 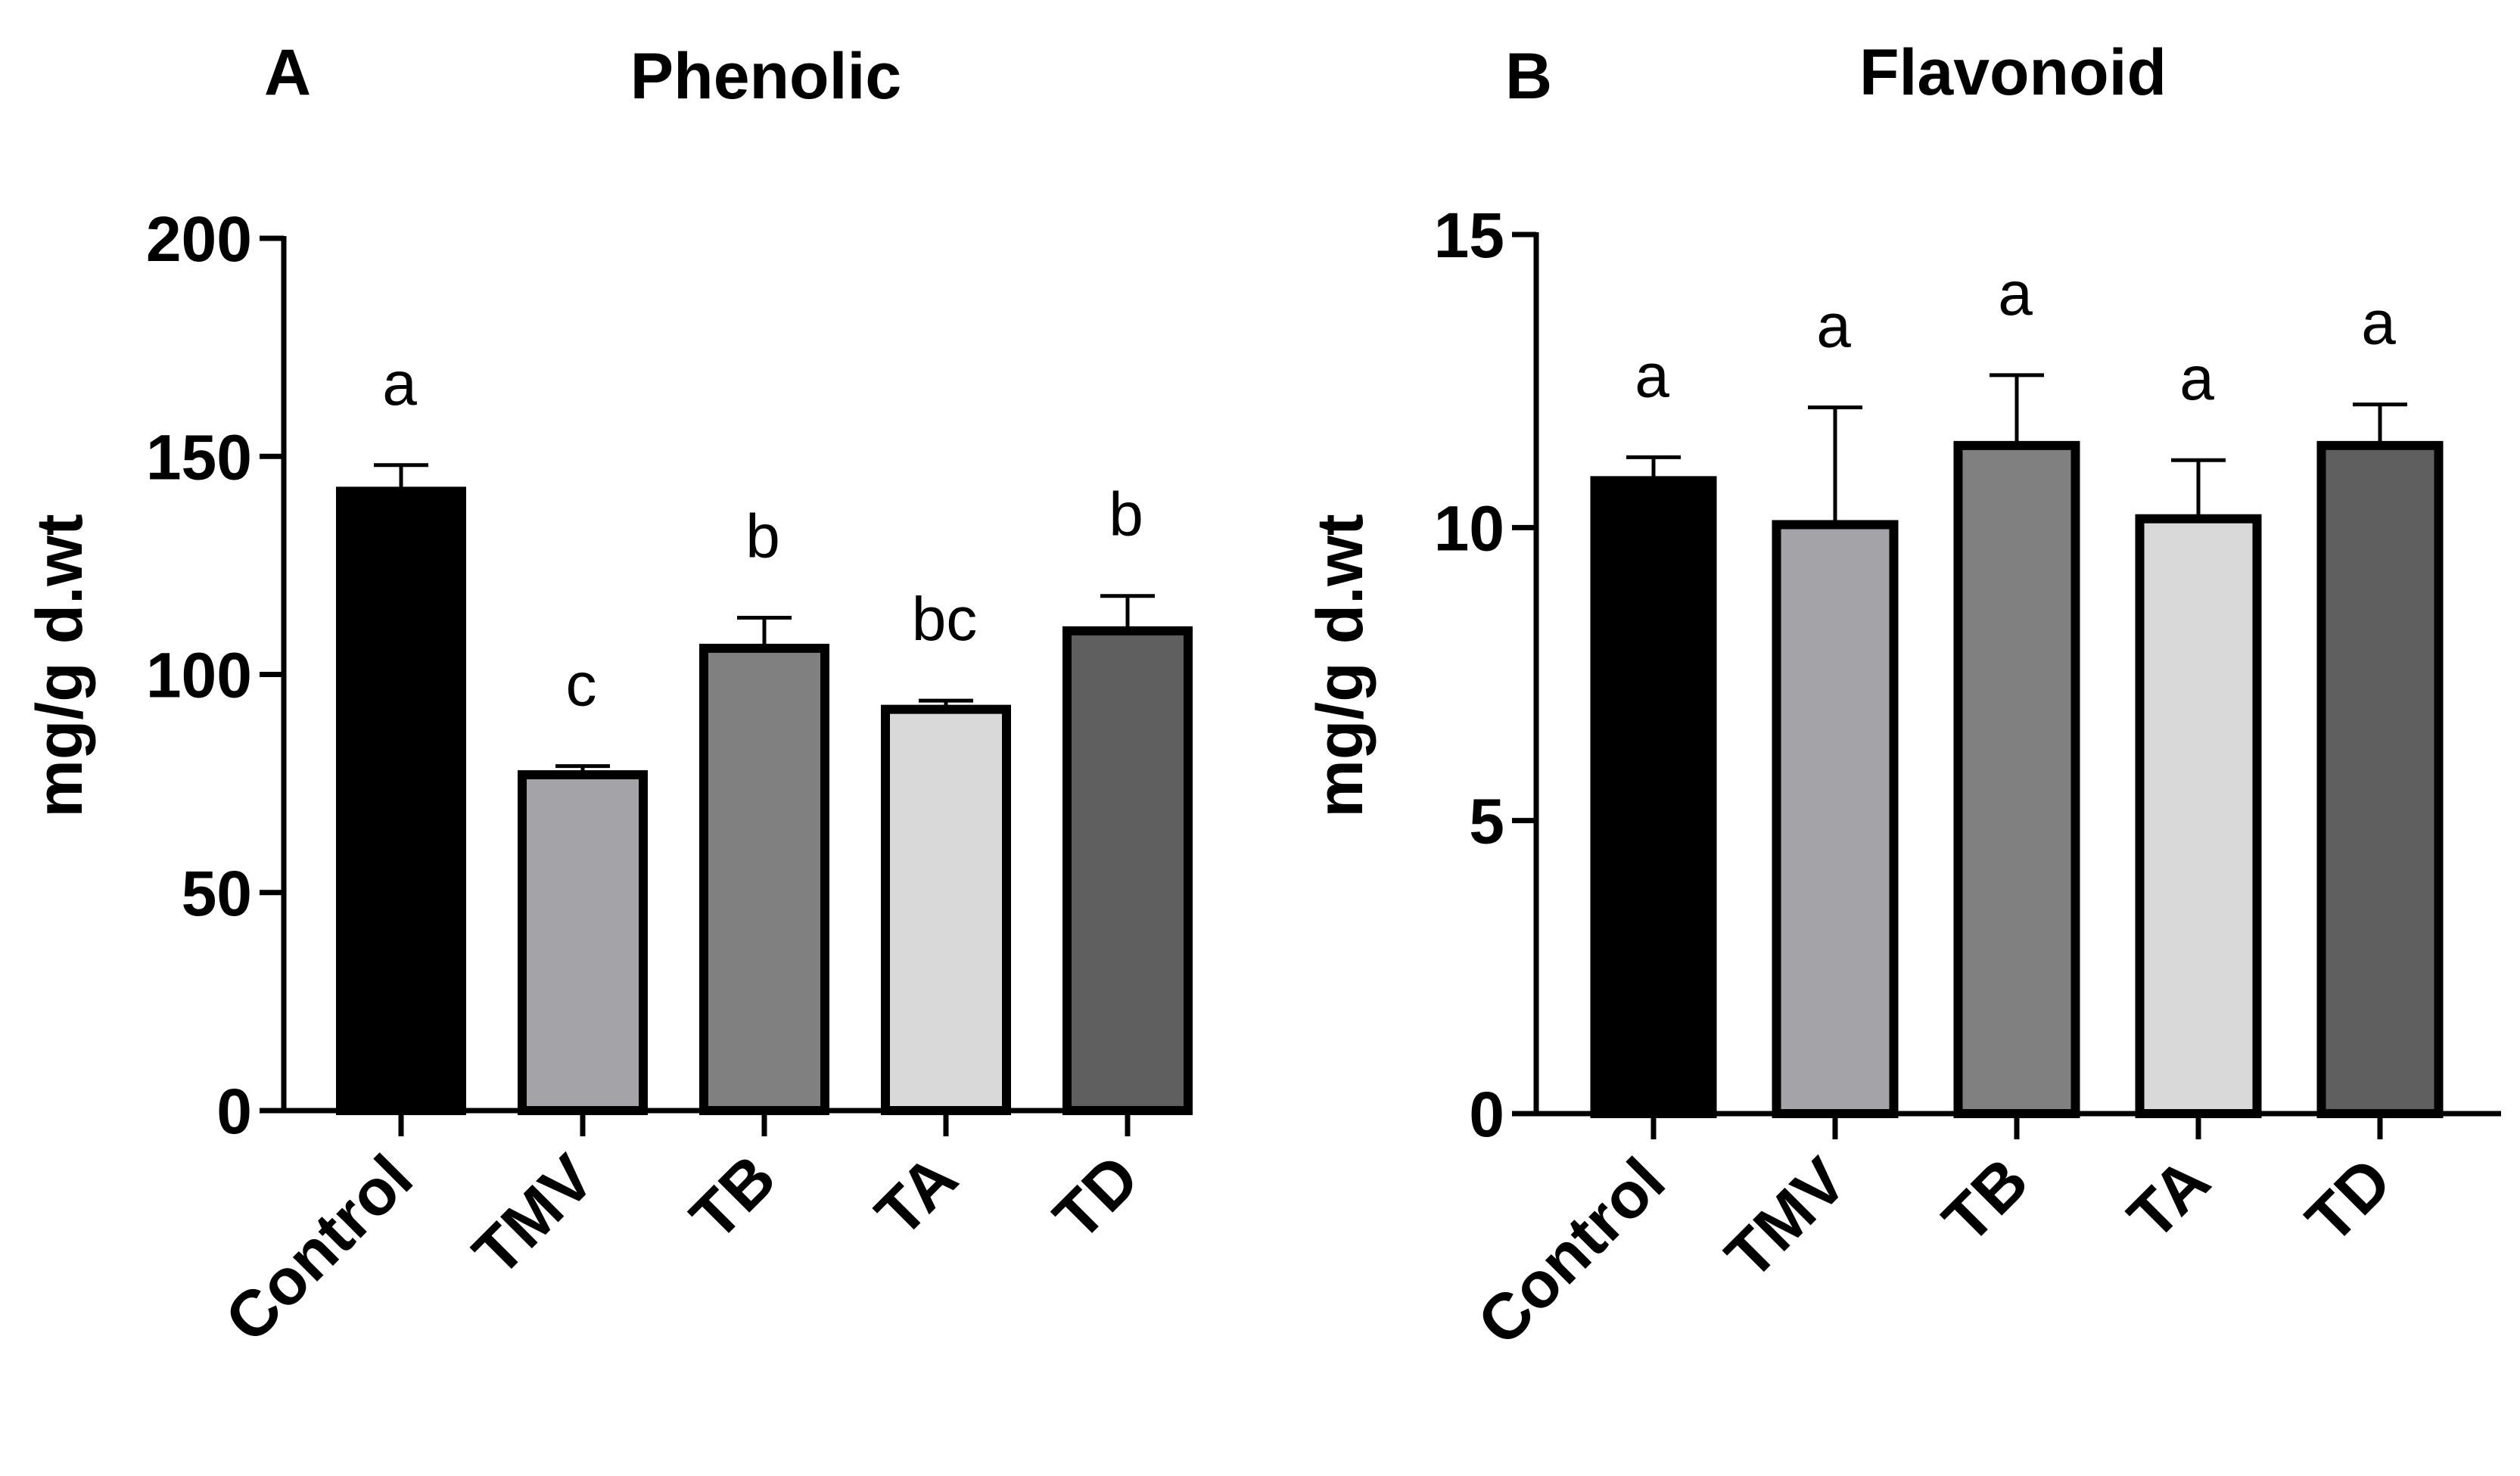 What do you see at coordinates (287, 72) in the screenshot?
I see `panel-a-label: A` at bounding box center [287, 72].